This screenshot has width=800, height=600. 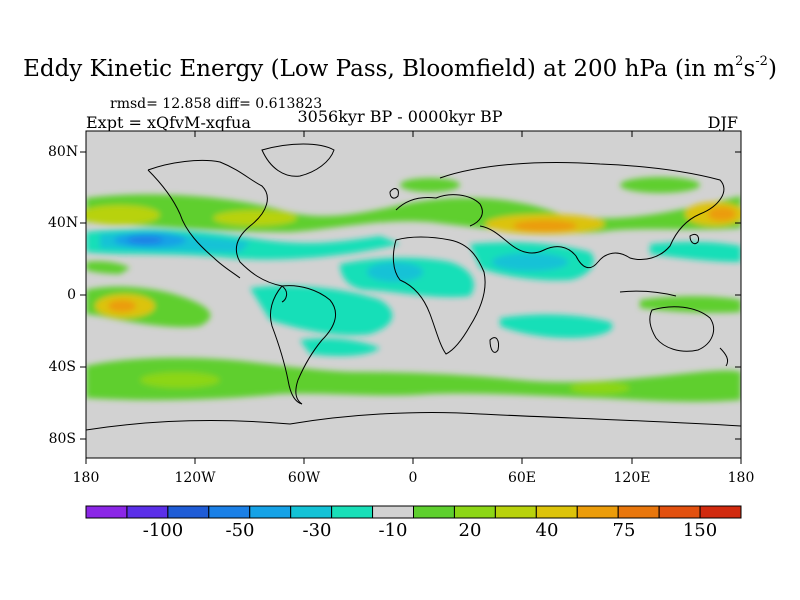 What do you see at coordinates (700, 530) in the screenshot?
I see `colorbar-label: 150` at bounding box center [700, 530].